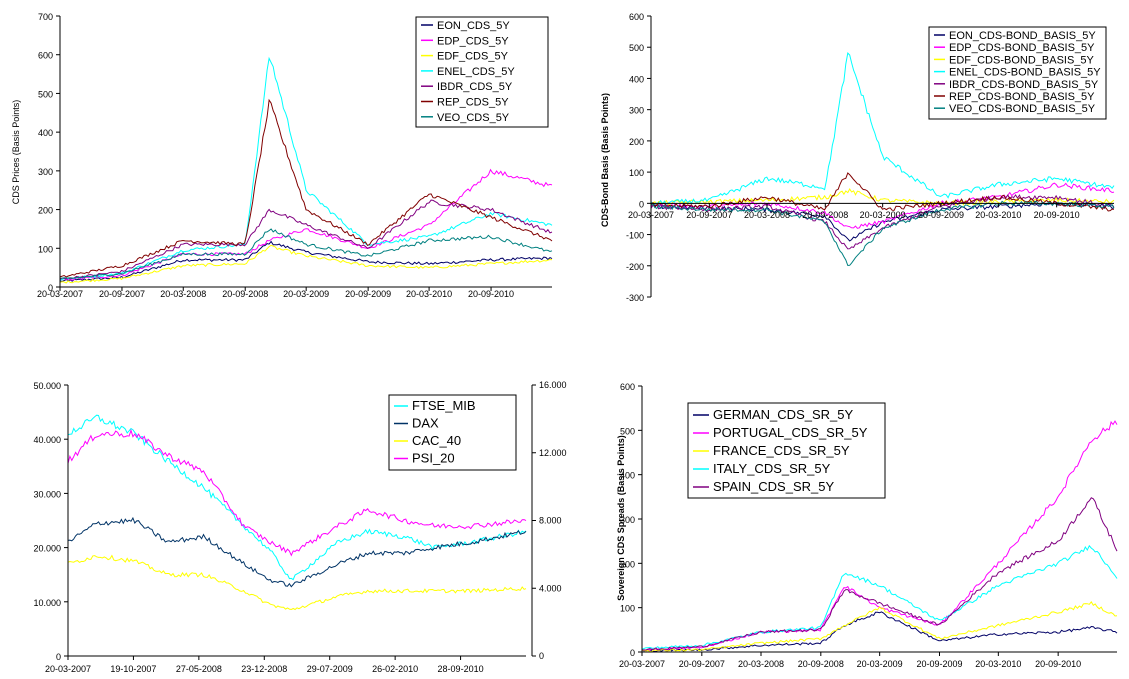 This screenshot has width=1129, height=679. I want to click on series-line-ibdr_cds_5y, so click(306, 239).